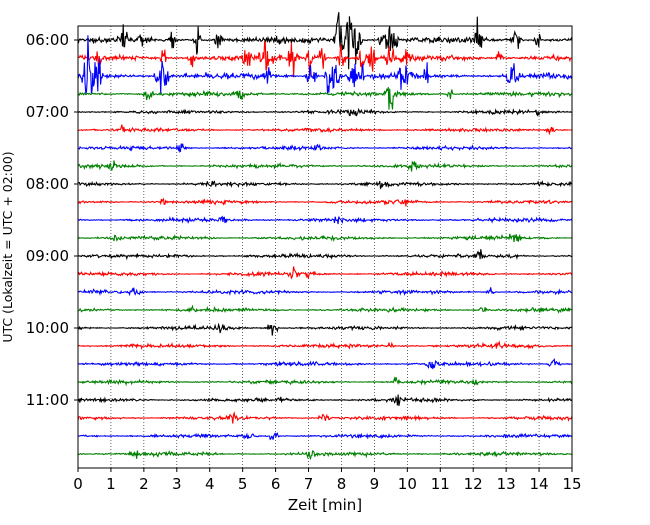  What do you see at coordinates (407, 484) in the screenshot?
I see `x-tick-label-10: 10` at bounding box center [407, 484].